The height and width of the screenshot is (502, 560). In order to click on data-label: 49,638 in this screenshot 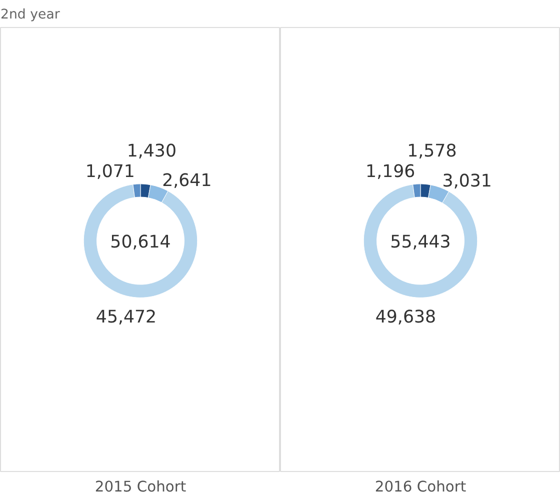, I will do `click(405, 317)`.